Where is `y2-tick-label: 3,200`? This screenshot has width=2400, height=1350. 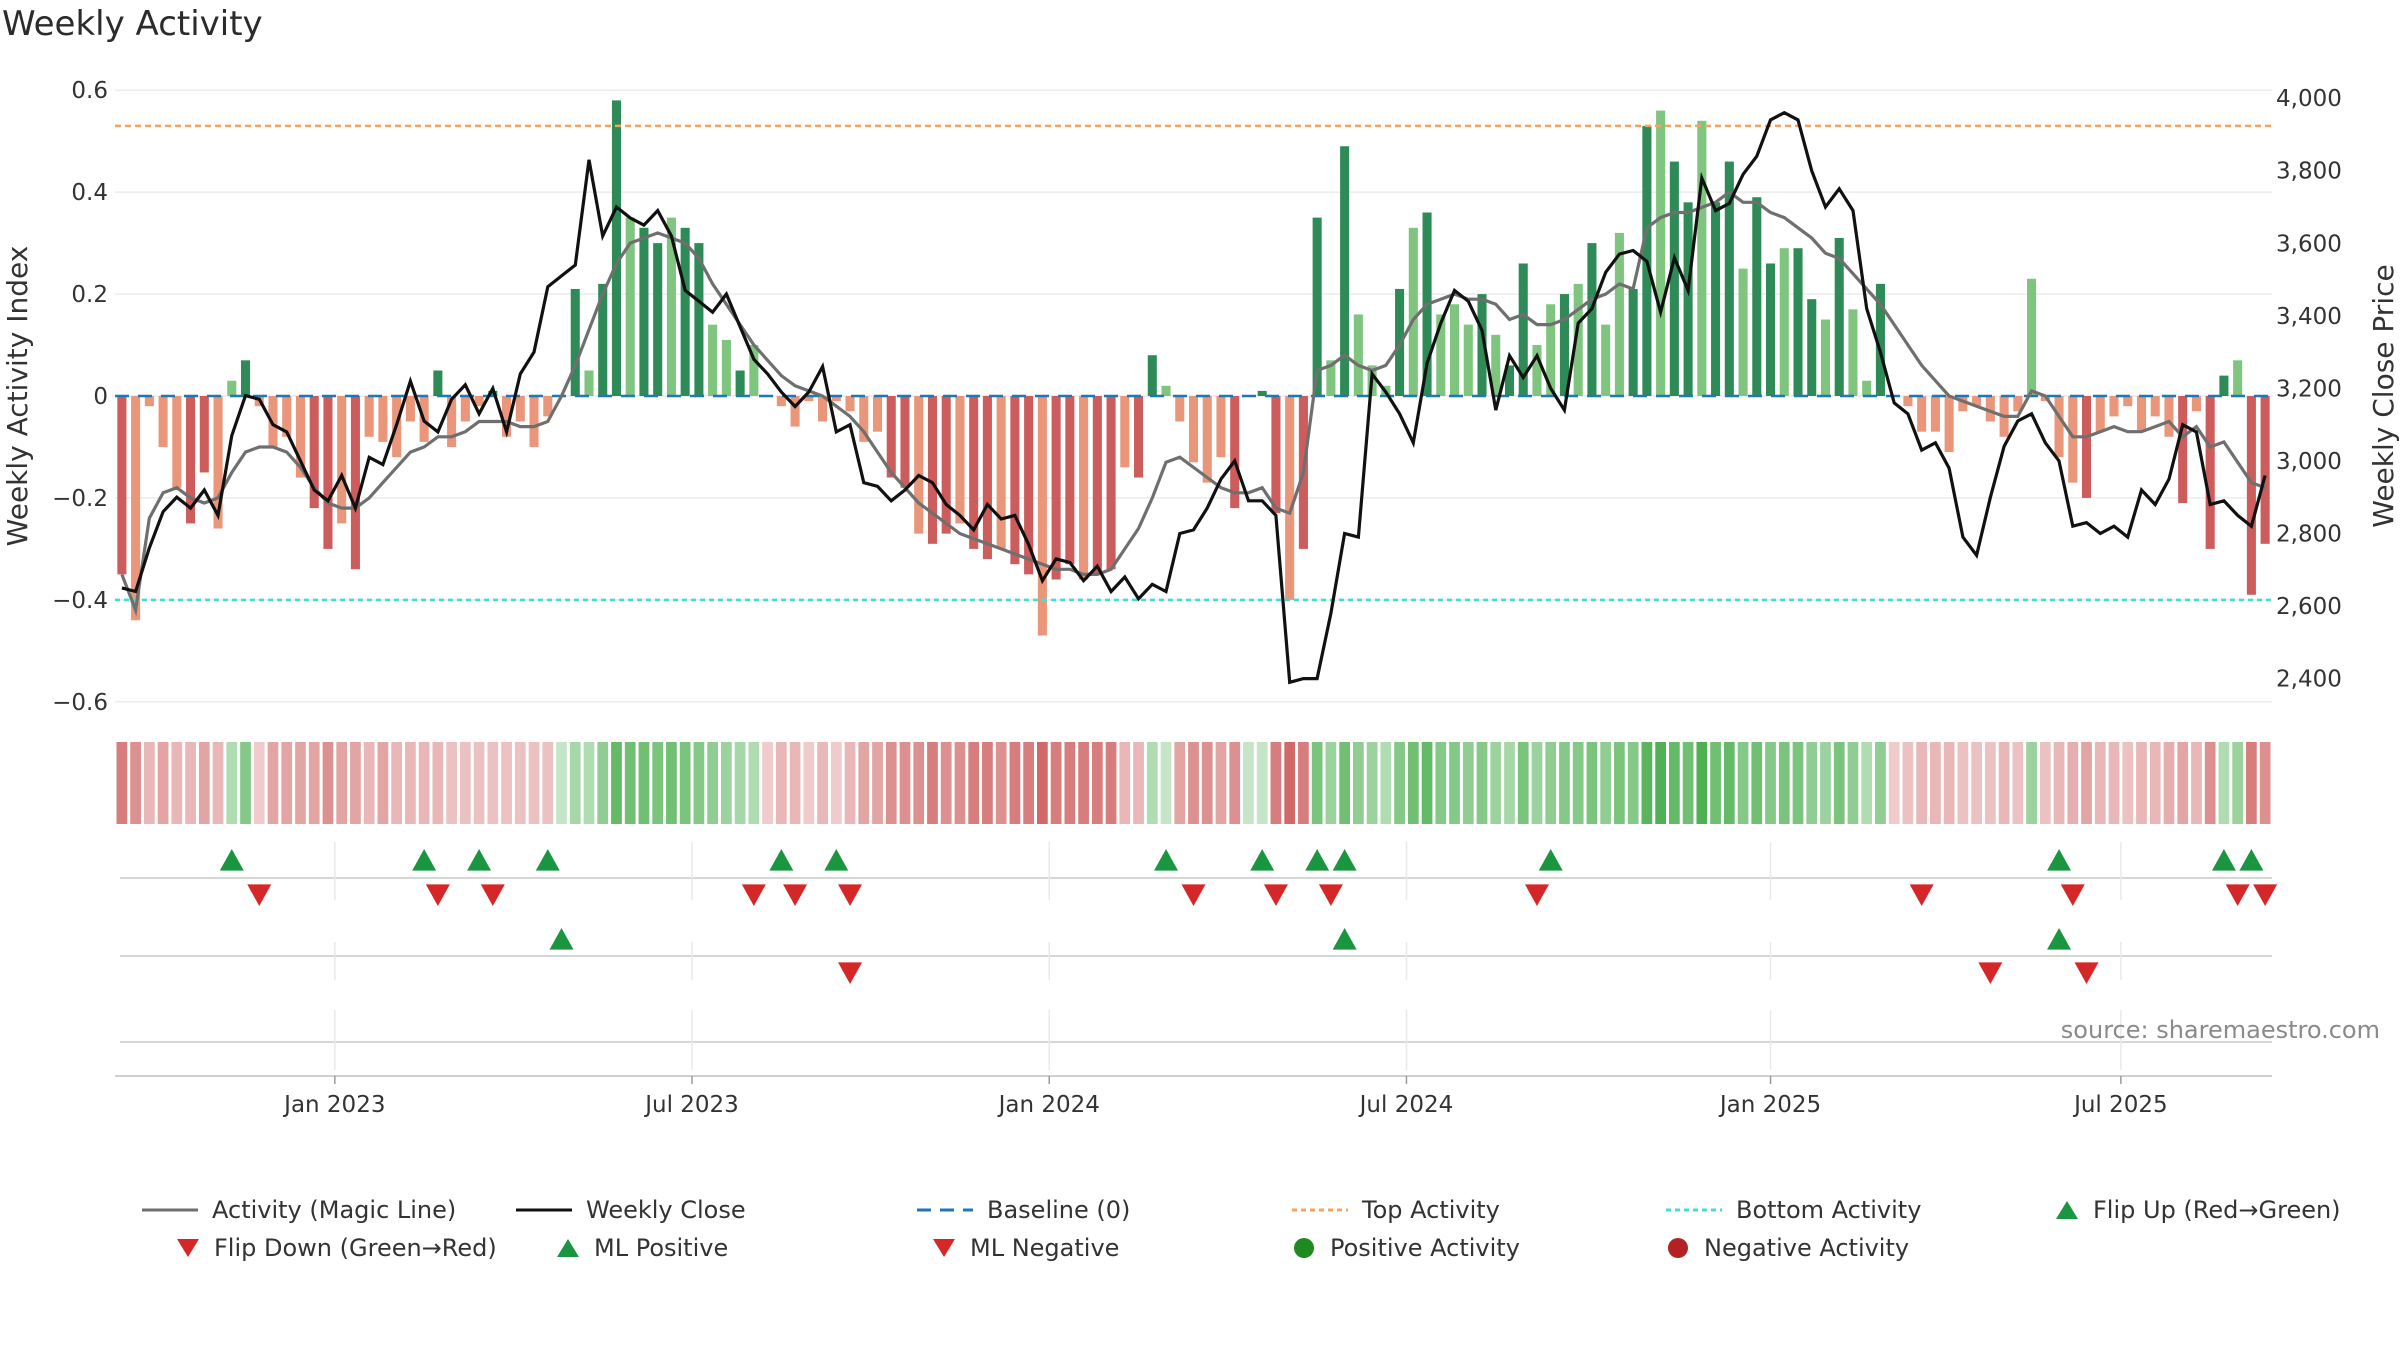
y2-tick-label: 3,200 is located at coordinates (2309, 389).